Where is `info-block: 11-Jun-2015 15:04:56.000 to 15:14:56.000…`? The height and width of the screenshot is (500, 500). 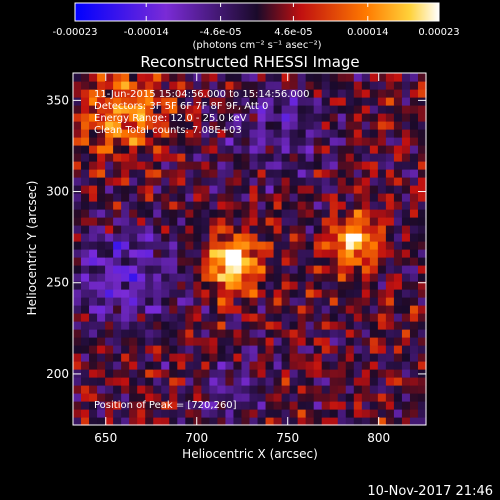 info-block: 11-Jun-2015 15:04:56.000 to 15:14:56.000… is located at coordinates (202, 112).